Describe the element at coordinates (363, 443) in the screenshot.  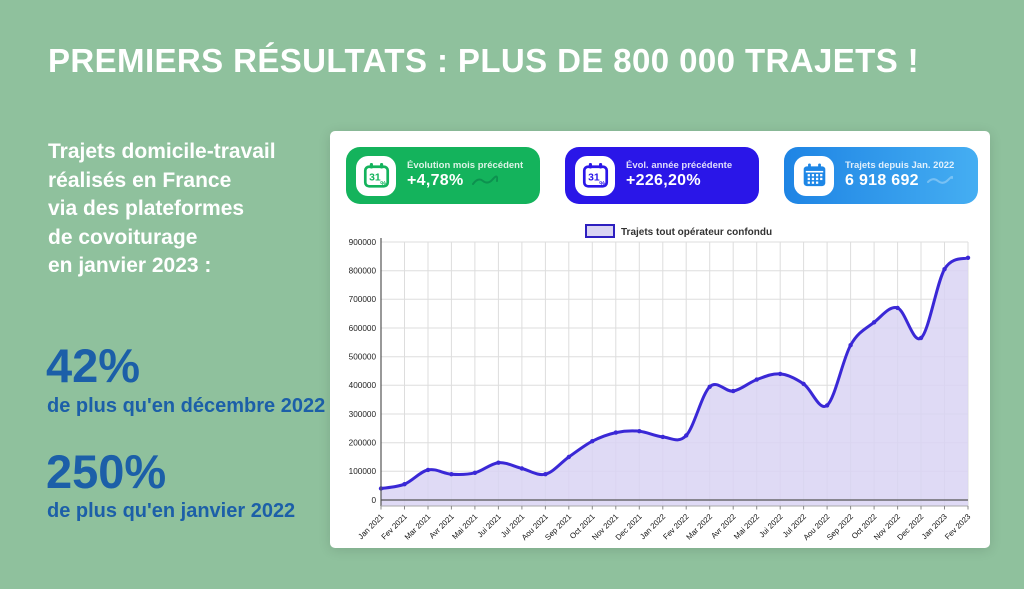
I see `y-axis-label: 200000` at that location.